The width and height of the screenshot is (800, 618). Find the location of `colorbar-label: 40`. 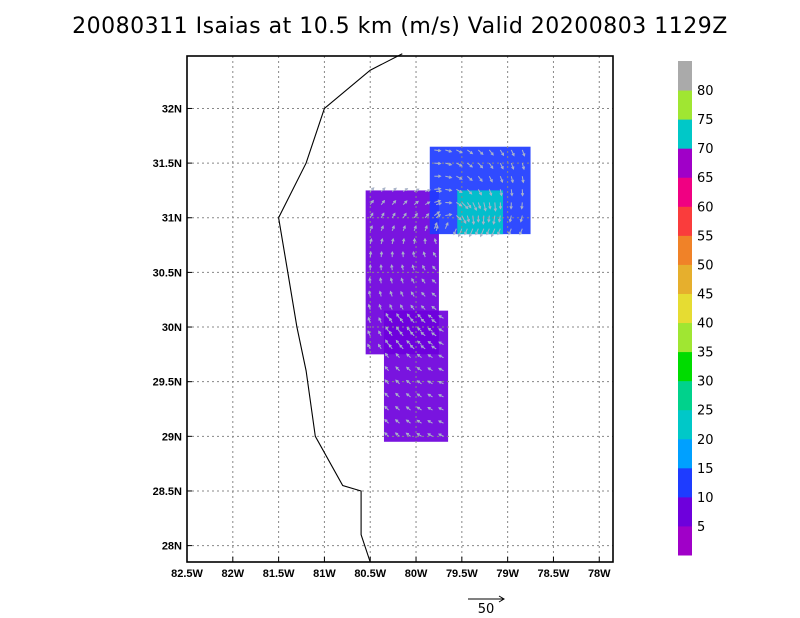

colorbar-label: 40 is located at coordinates (705, 324).